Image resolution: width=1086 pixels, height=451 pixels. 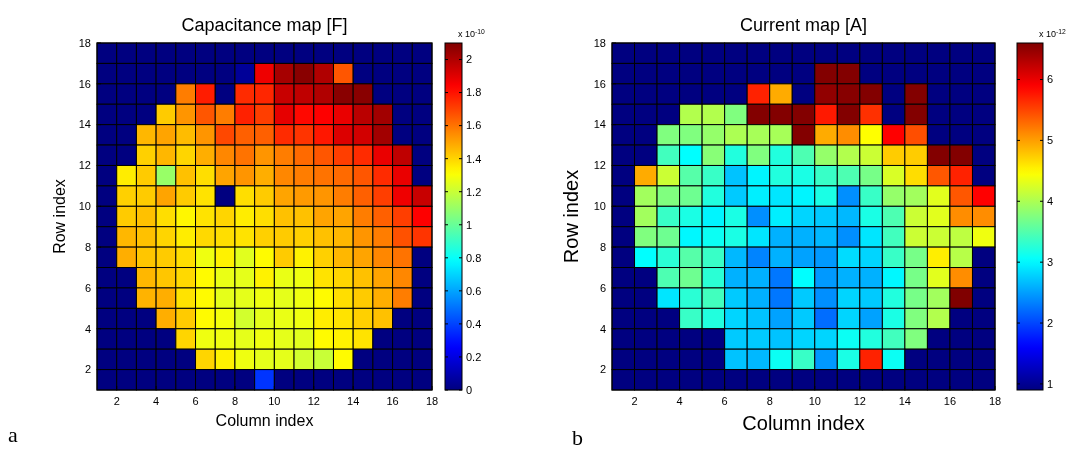 What do you see at coordinates (474, 125) in the screenshot?
I see `color-bar-label: 1.6` at bounding box center [474, 125].